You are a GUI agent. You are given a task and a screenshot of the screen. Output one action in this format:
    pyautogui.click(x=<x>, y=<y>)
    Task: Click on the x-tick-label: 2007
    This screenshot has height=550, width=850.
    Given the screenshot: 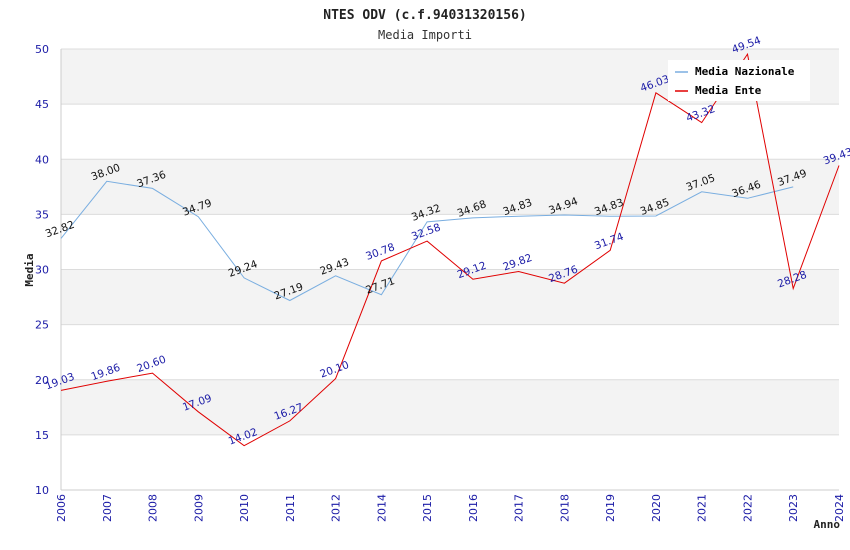 What is the action you would take?
    pyautogui.click(x=107, y=508)
    